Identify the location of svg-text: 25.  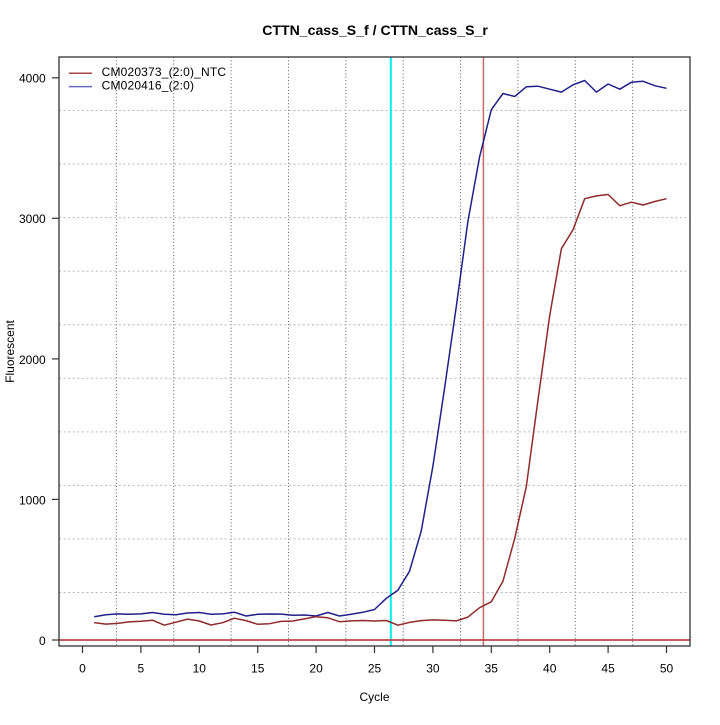
(375, 669).